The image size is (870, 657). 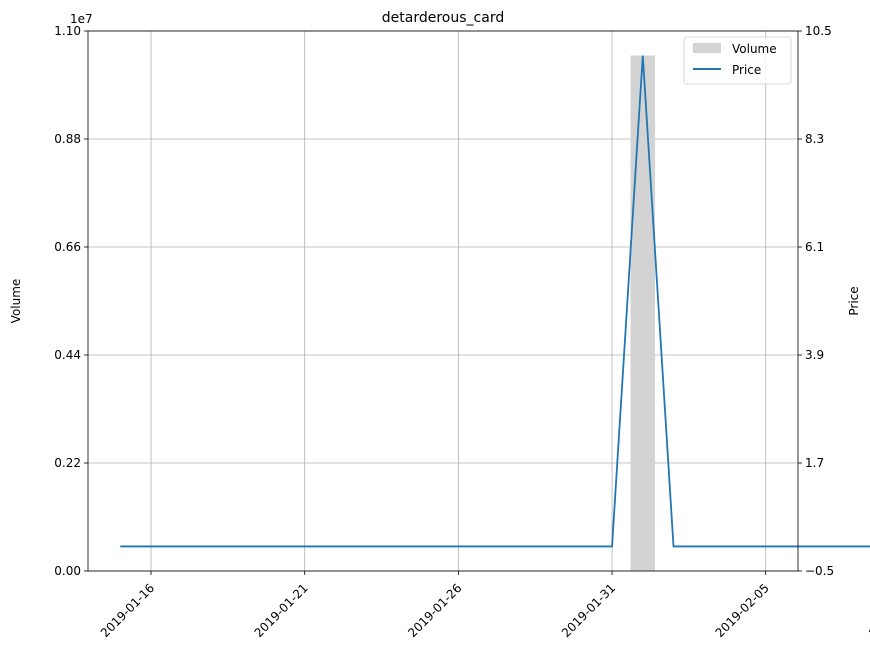 I want to click on left-axis-multiplier: 1e7, so click(x=81, y=19).